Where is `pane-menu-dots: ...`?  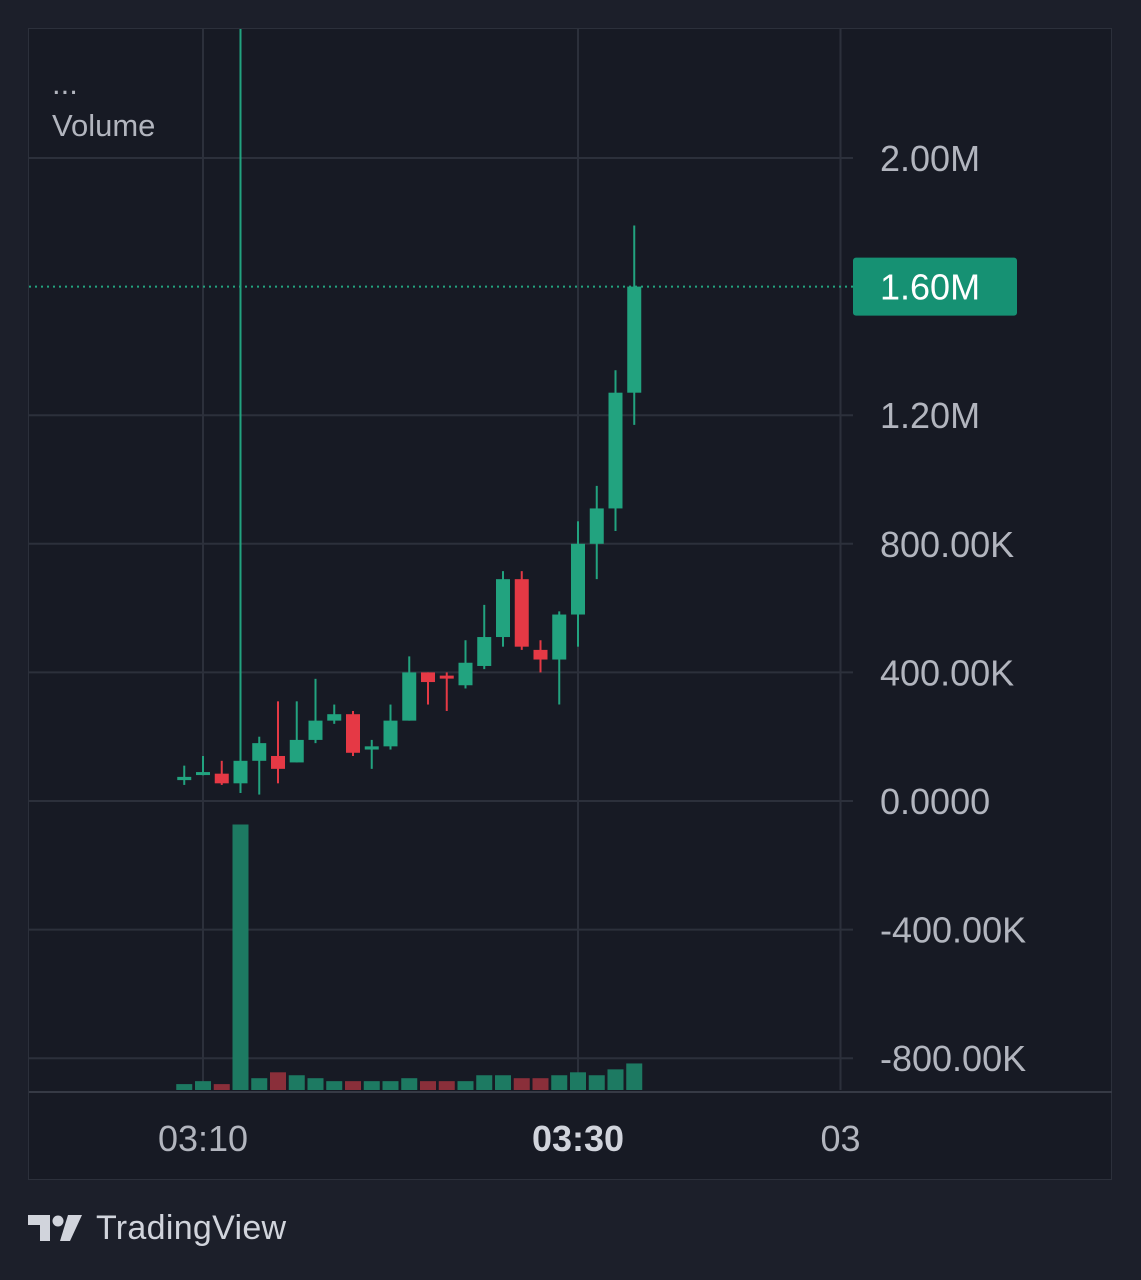
pane-menu-dots: ... is located at coordinates (65, 83).